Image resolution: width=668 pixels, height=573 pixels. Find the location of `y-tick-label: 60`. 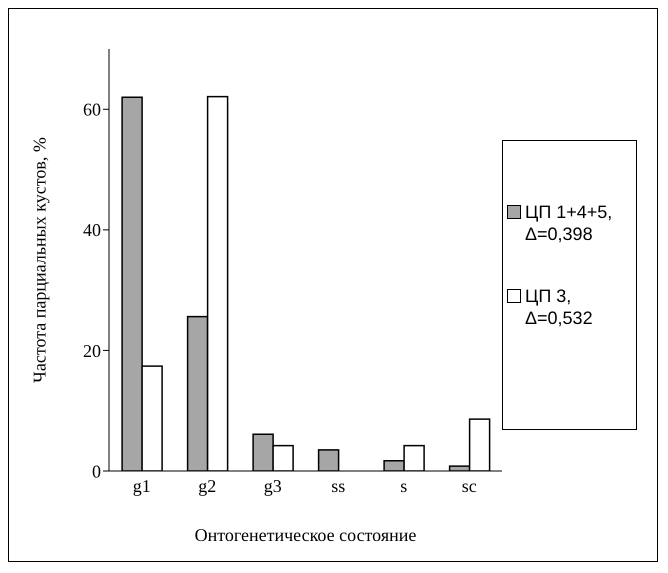

y-tick-label: 60 is located at coordinates (92, 110).